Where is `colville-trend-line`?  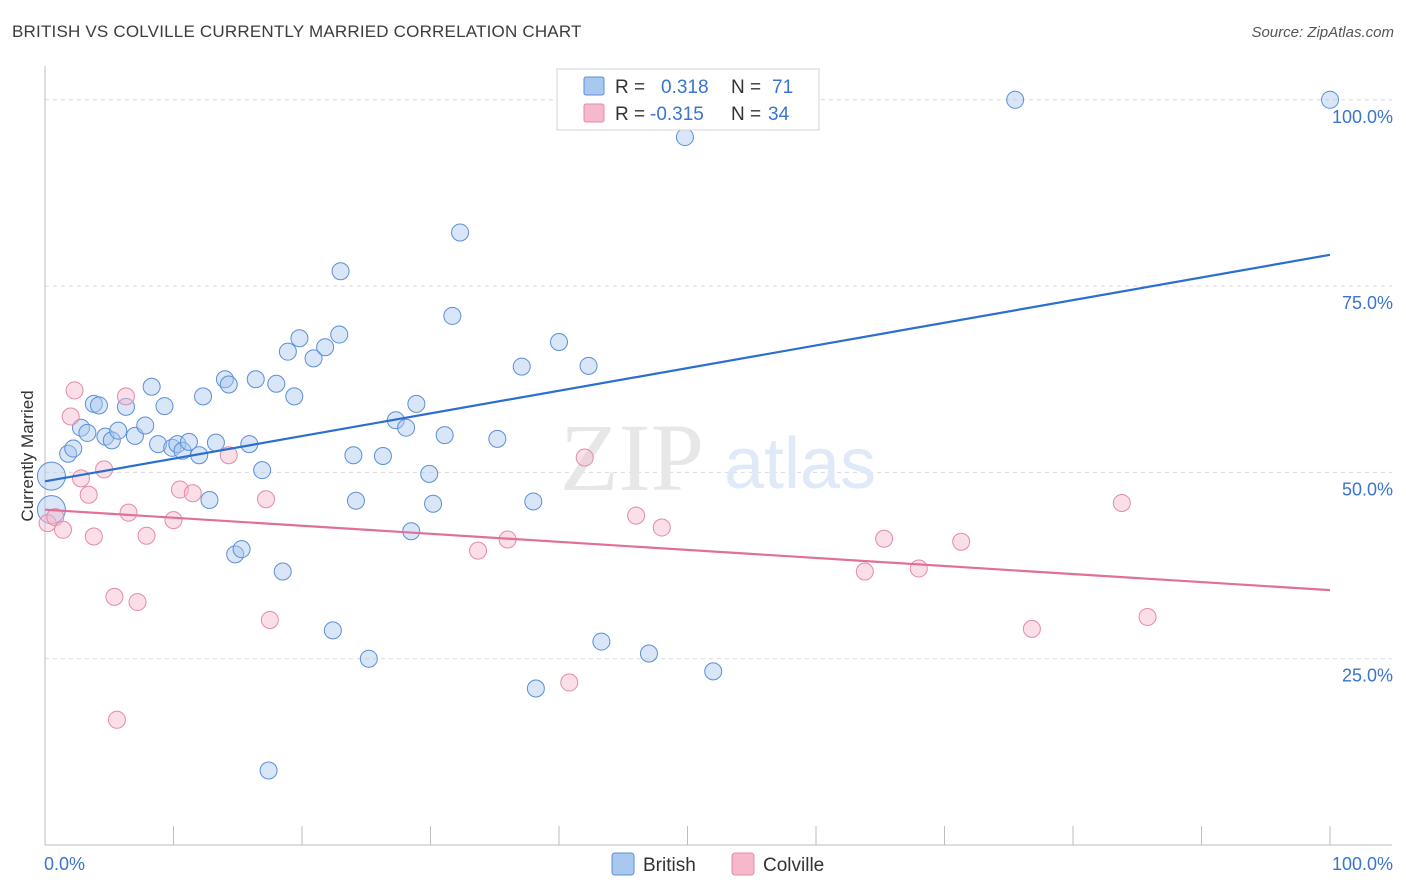 colville-trend-line is located at coordinates (687, 550).